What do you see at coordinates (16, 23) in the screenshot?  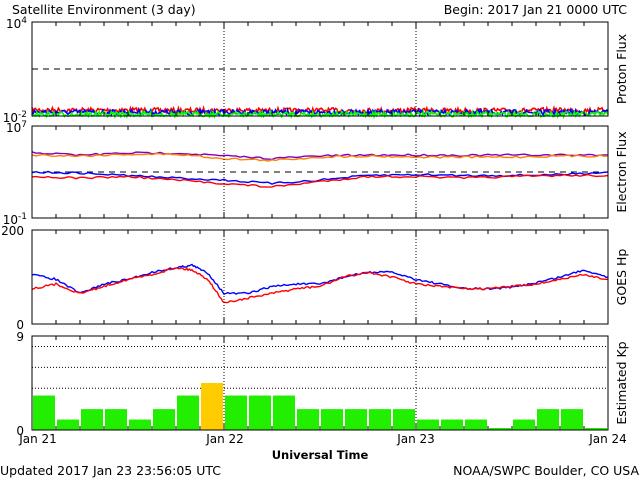 I see `y-tick-label: 10⁴` at bounding box center [16, 23].